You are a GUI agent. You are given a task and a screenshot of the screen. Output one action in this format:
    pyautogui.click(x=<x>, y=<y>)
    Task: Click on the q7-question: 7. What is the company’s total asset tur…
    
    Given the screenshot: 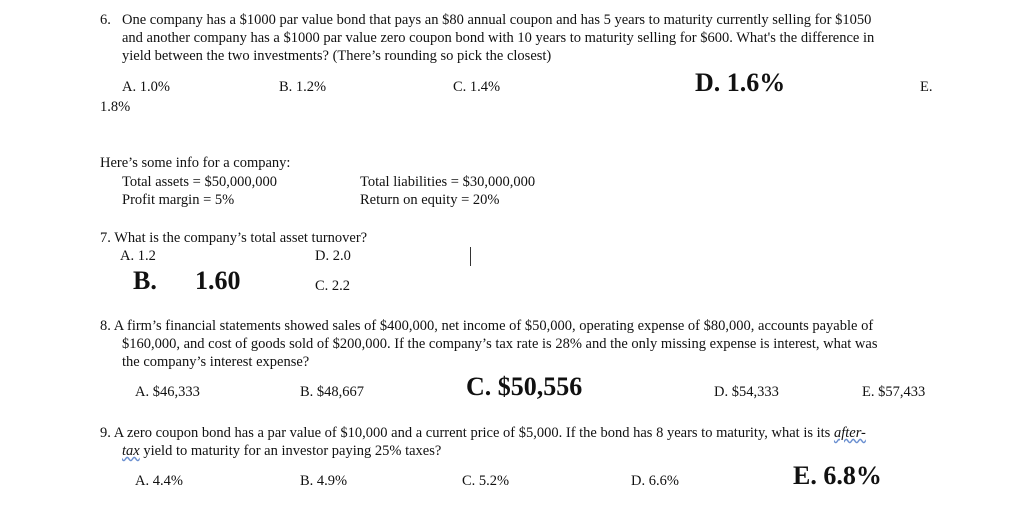 What is the action you would take?
    pyautogui.click(x=234, y=238)
    